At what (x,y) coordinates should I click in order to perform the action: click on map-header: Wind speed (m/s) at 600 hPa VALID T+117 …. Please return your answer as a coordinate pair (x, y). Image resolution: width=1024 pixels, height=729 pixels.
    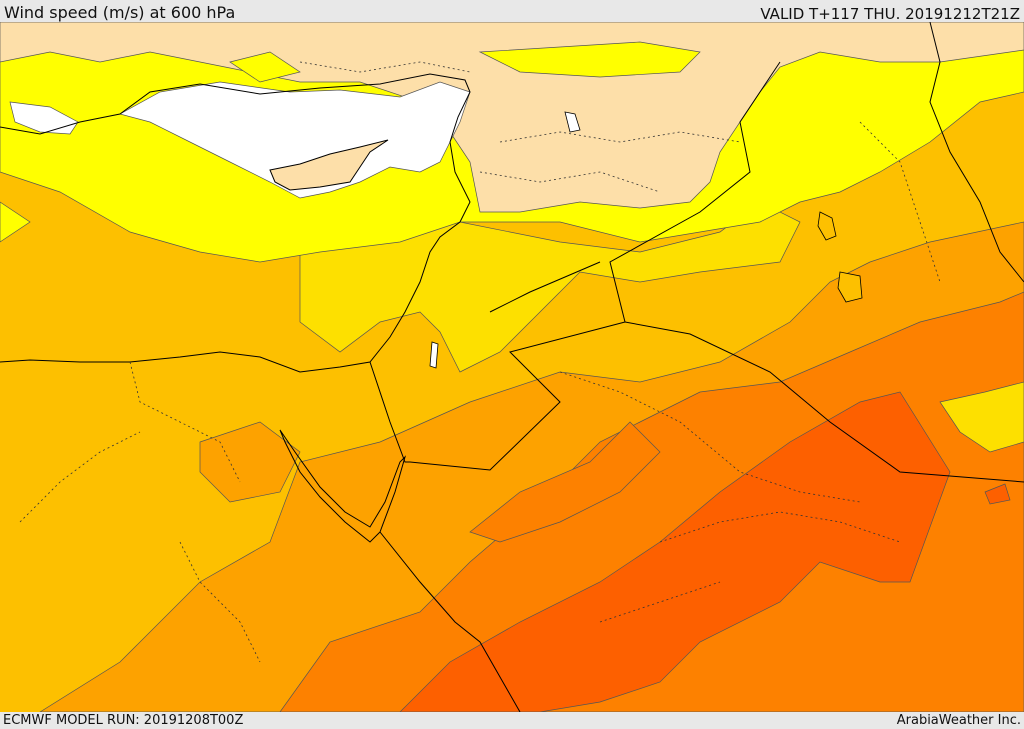
    Looking at the image, I should click on (512, 11).